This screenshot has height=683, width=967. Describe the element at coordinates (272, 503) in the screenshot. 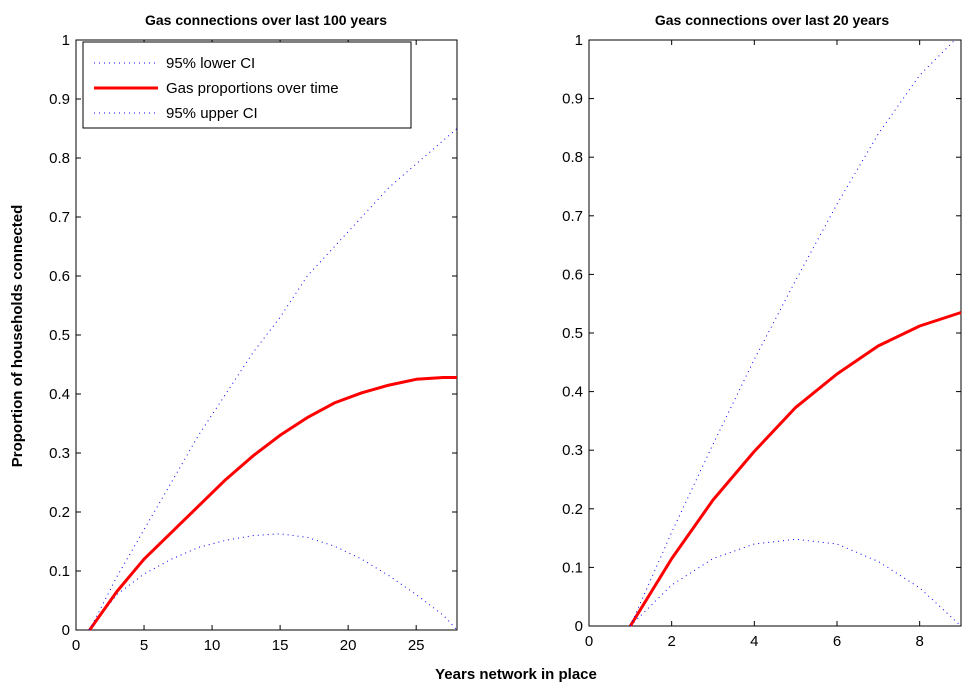

I see `left-series-proportion` at that location.